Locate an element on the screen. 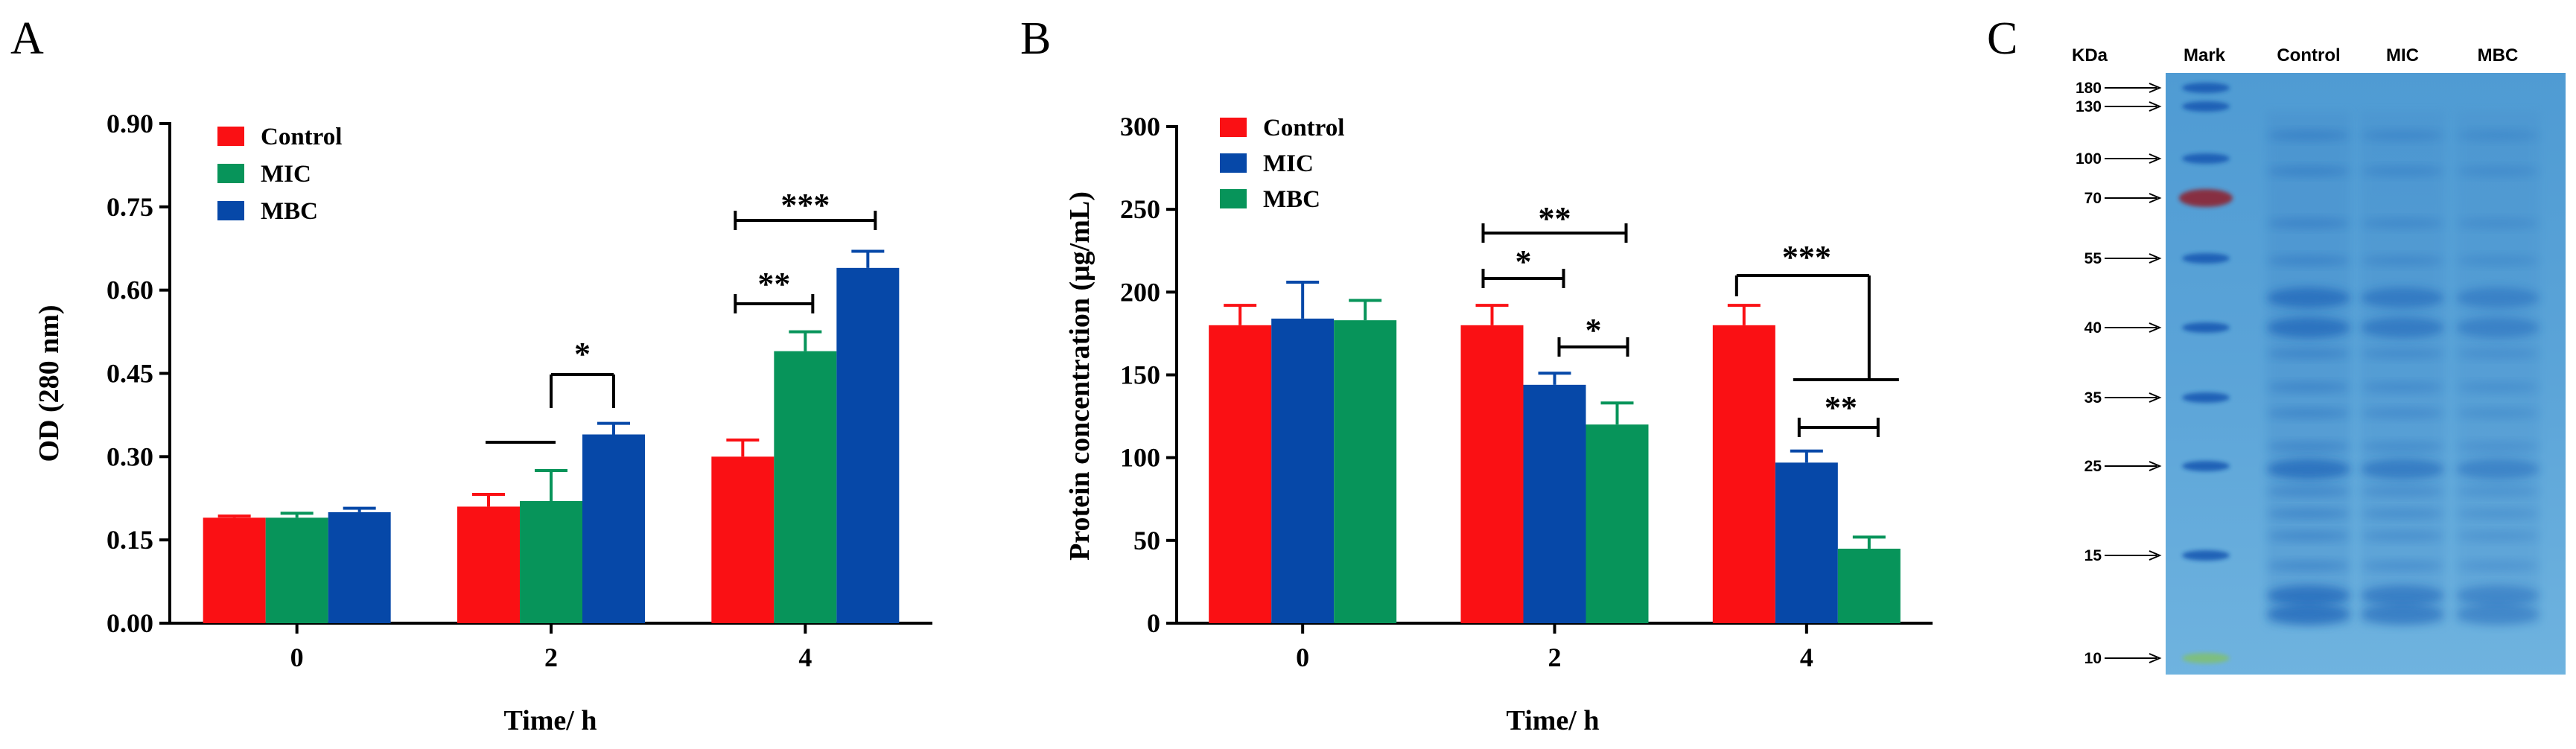  y-tick-label: 0 is located at coordinates (1153, 623).